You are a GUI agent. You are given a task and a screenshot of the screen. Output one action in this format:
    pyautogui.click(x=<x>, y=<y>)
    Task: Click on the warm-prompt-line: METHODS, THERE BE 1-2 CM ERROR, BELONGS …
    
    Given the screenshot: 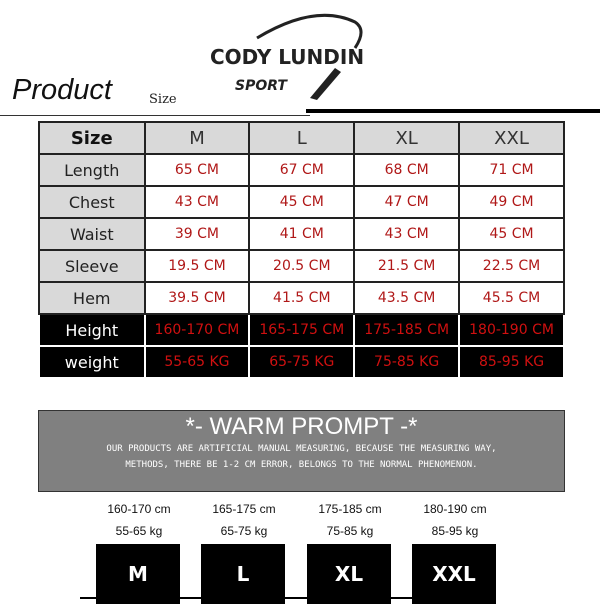 What is the action you would take?
    pyautogui.click(x=301, y=465)
    